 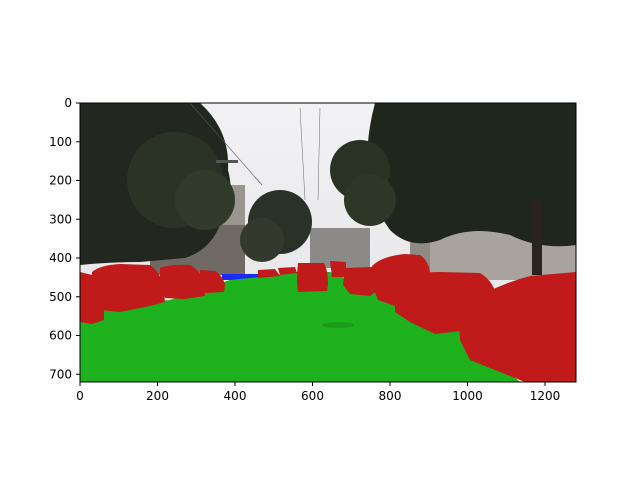 I want to click on x-tick-label: 200, so click(x=157, y=396).